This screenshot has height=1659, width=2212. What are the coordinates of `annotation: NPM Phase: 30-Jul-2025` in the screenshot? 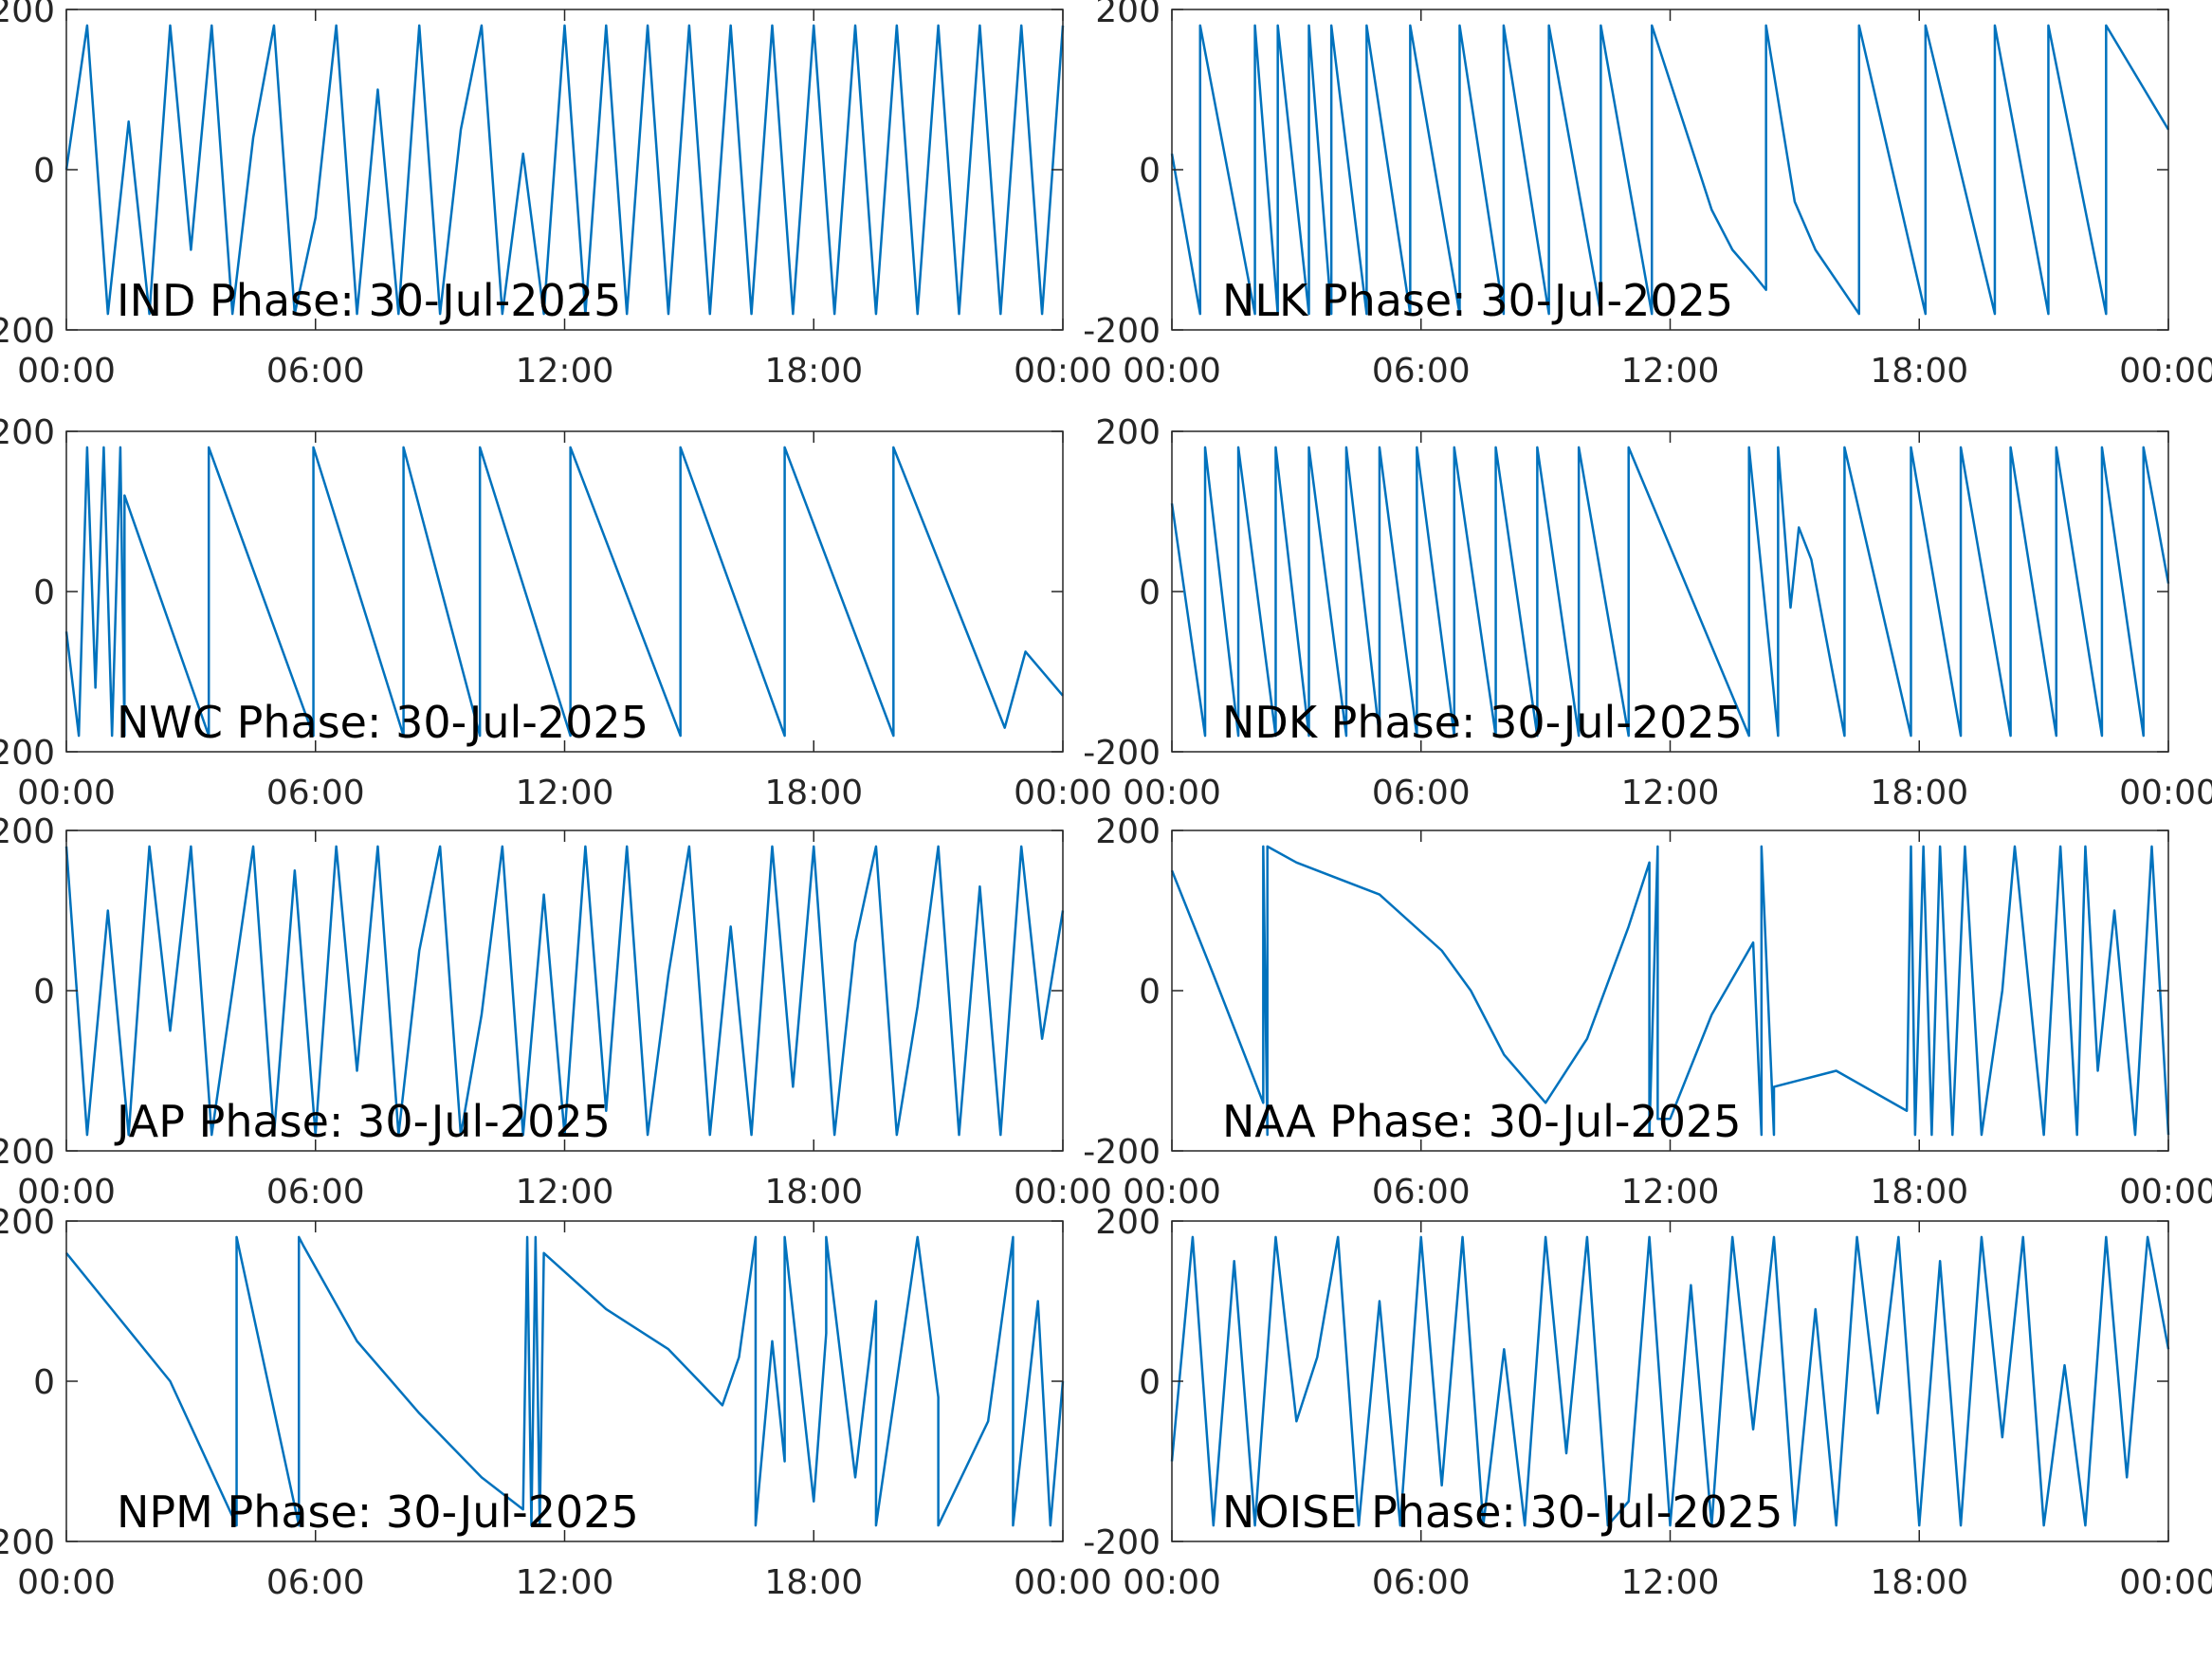 It's located at (378, 1512).